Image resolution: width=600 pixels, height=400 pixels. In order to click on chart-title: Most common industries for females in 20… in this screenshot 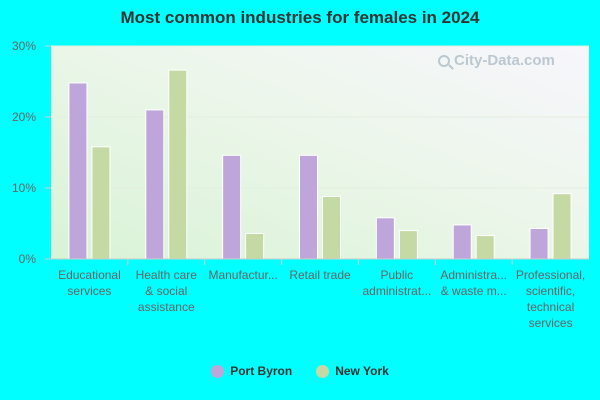, I will do `click(300, 17)`.